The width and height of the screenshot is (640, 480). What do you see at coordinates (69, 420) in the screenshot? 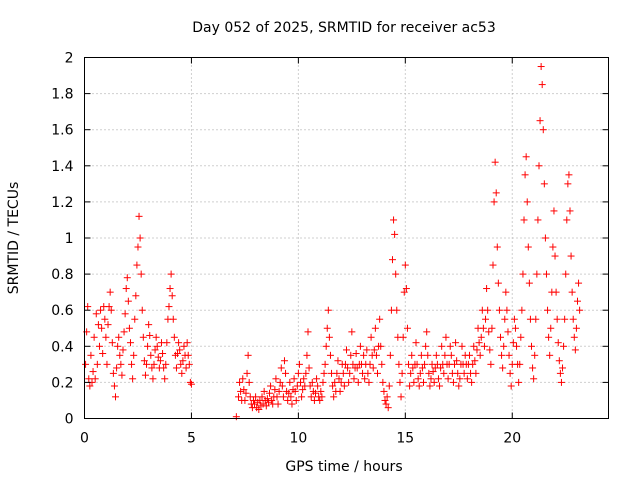
I see `y-tick-label: 0` at bounding box center [69, 420].